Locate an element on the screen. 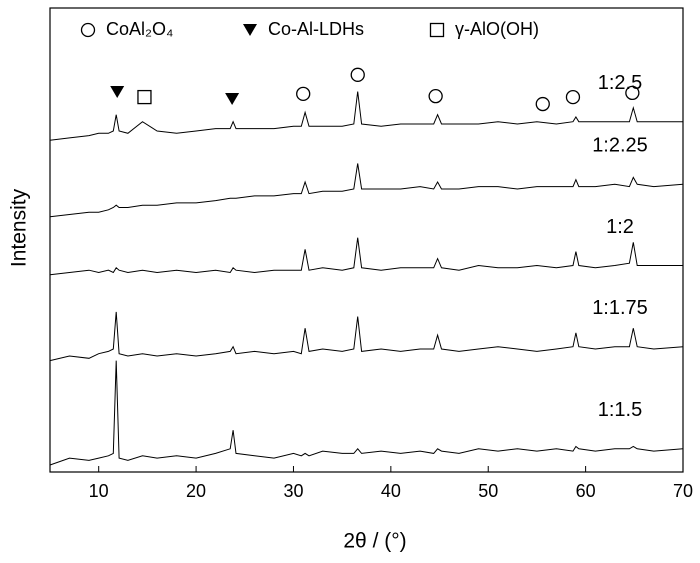  pattern-label: 1:2.5 is located at coordinates (620, 83).